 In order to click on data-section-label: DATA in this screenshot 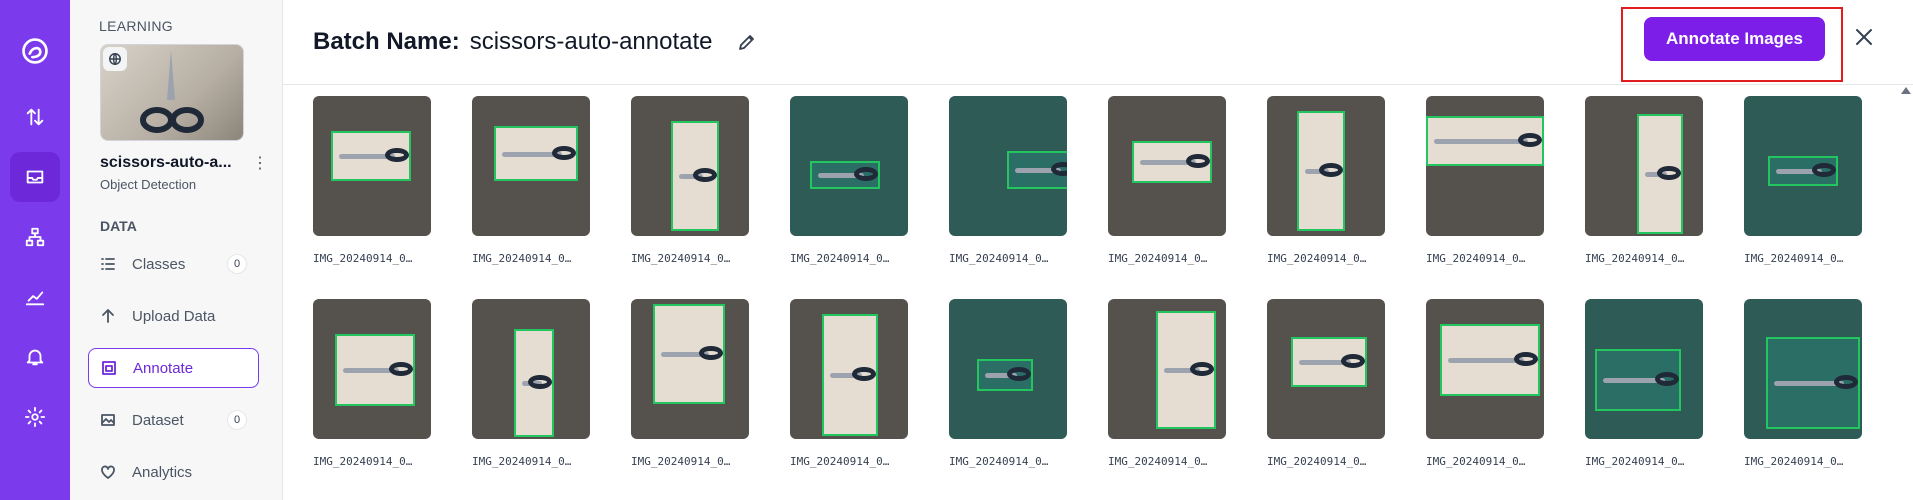, I will do `click(118, 226)`.